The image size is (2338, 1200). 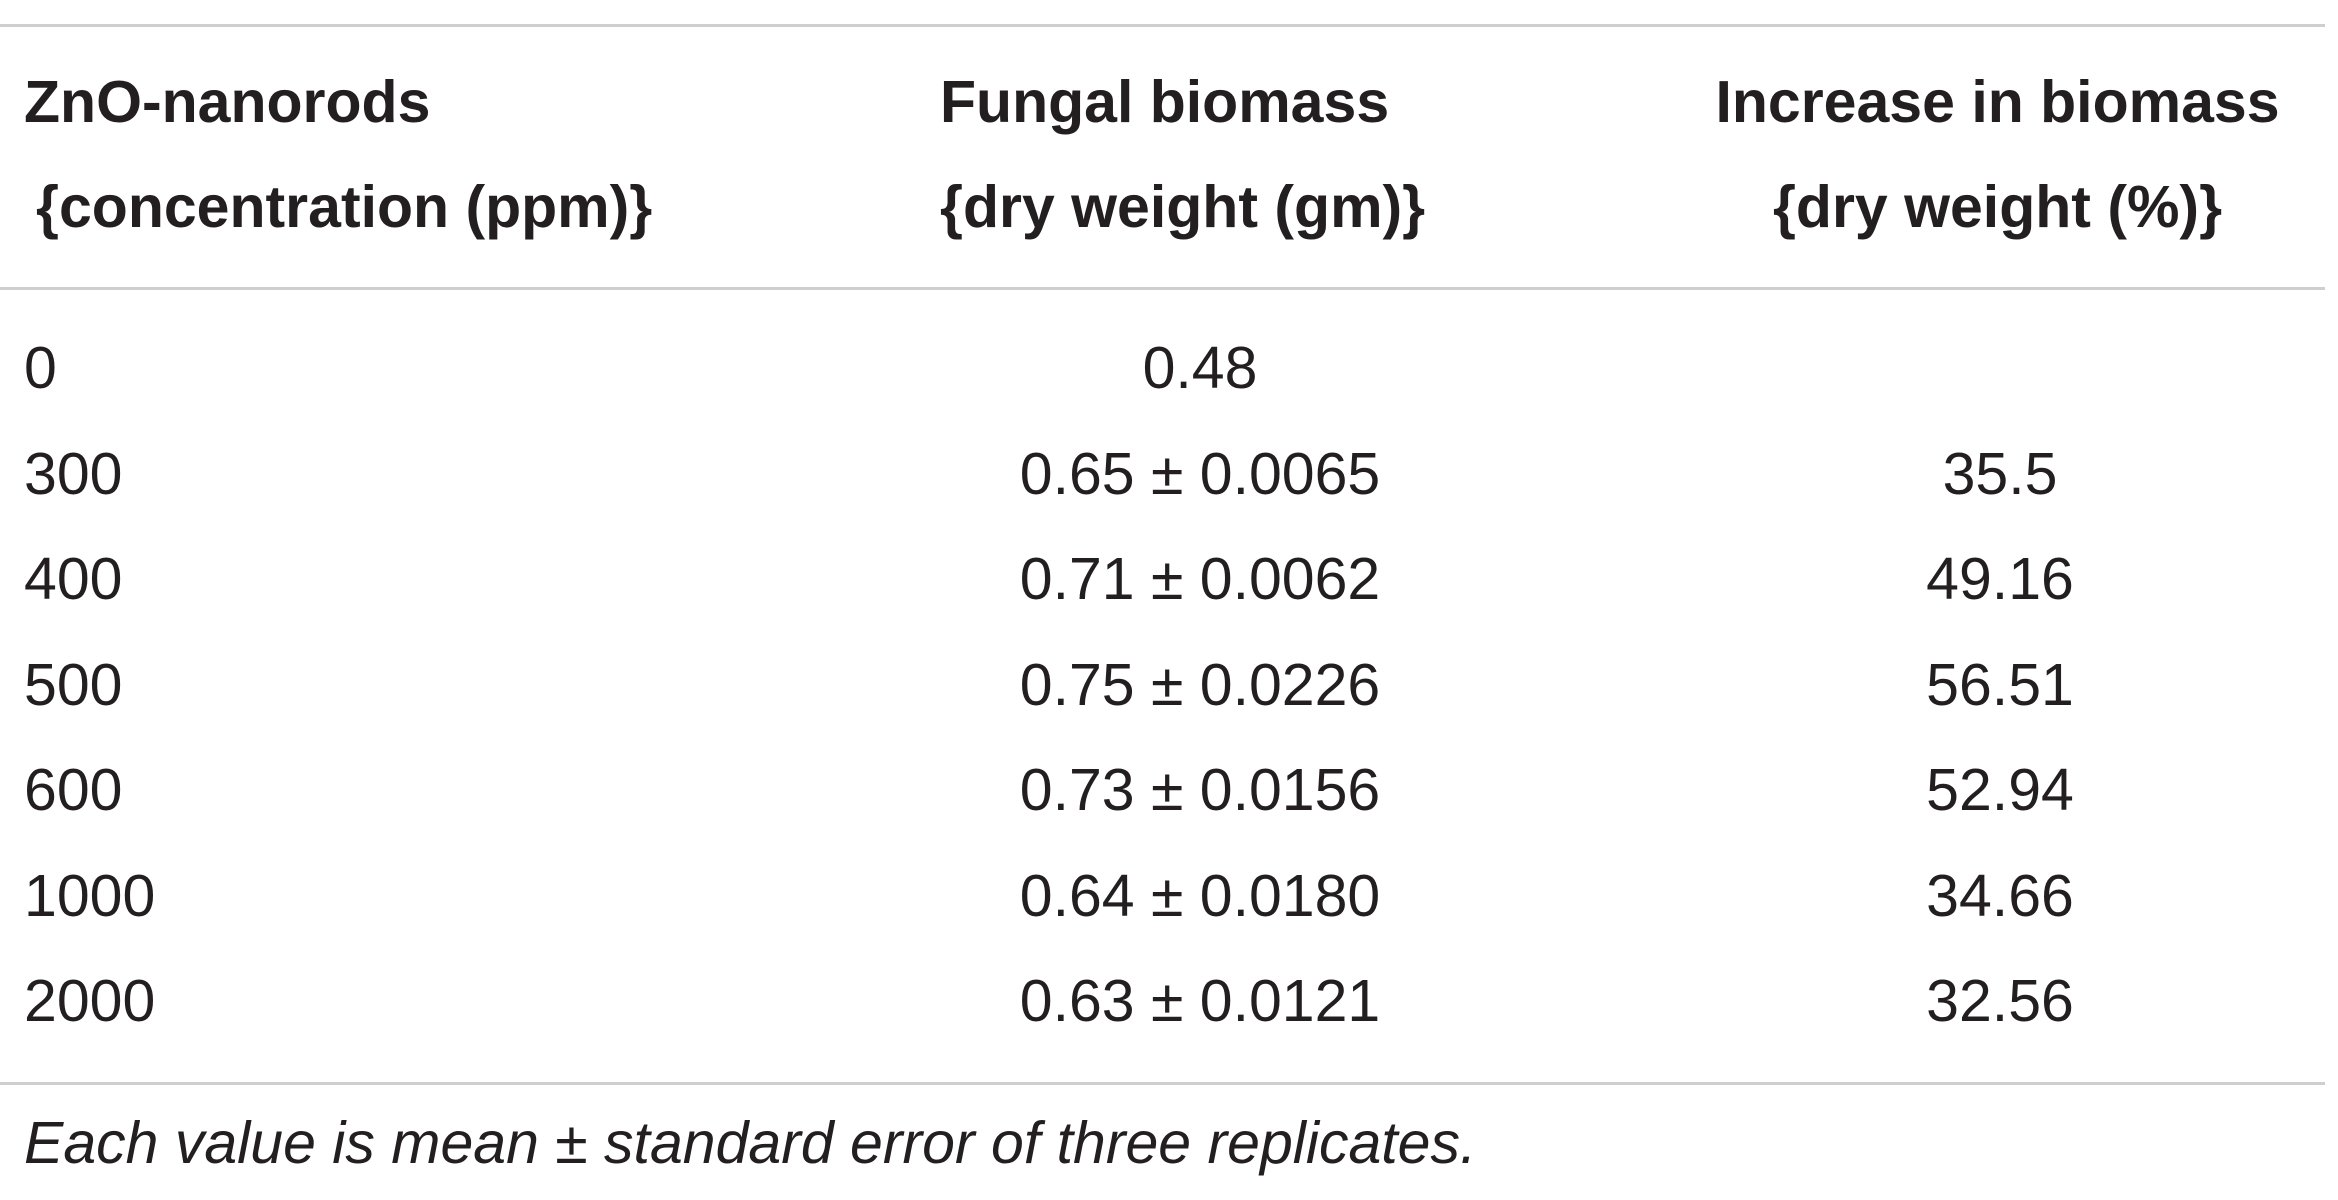 I want to click on table-row: 2000 0.63 ± 0.0121 32.56, so click(x=1162, y=1002).